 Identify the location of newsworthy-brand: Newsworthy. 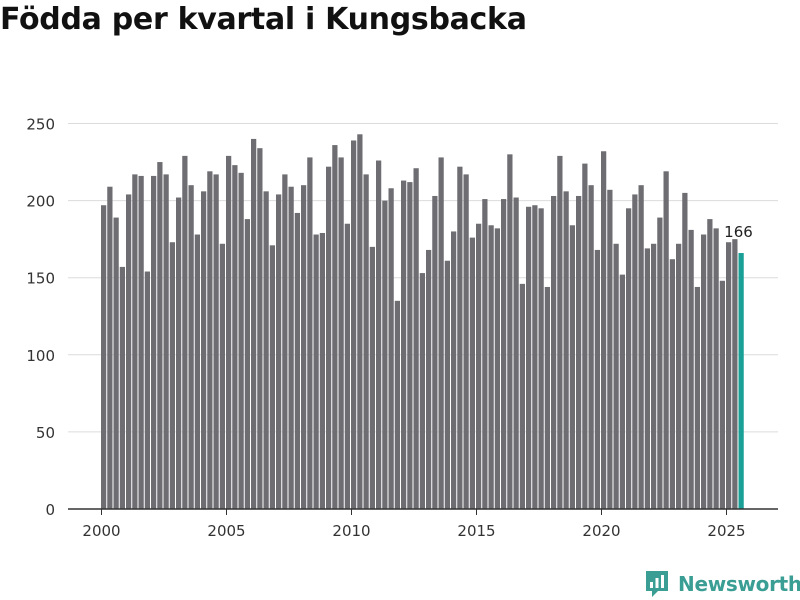
(722, 584).